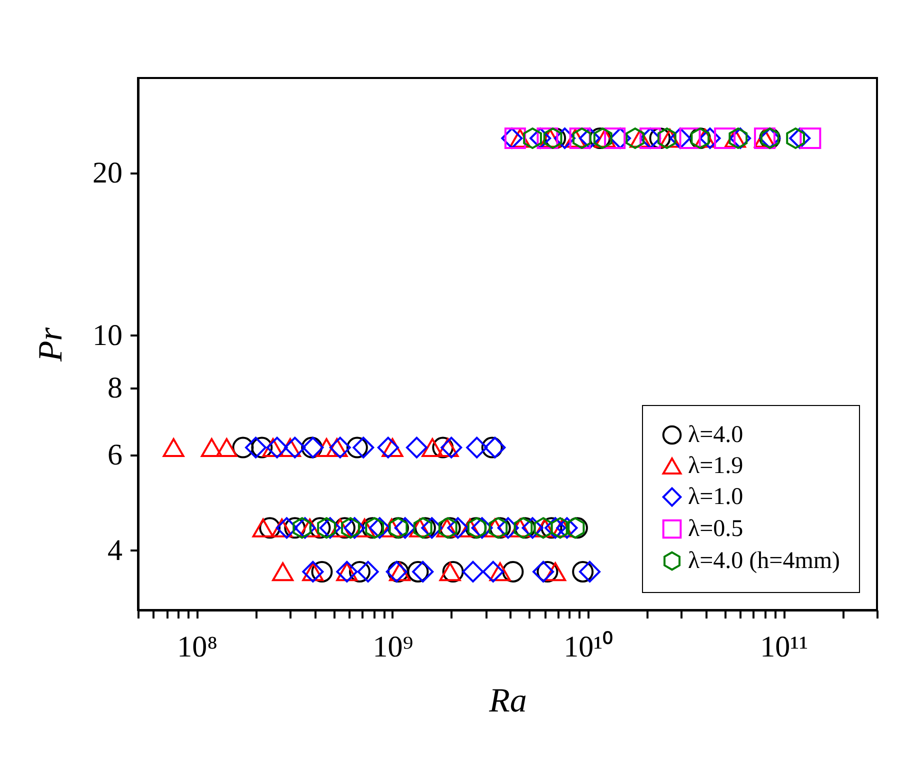 This screenshot has height=757, width=919. What do you see at coordinates (51, 344) in the screenshot?
I see `y-axis-title: Pr` at bounding box center [51, 344].